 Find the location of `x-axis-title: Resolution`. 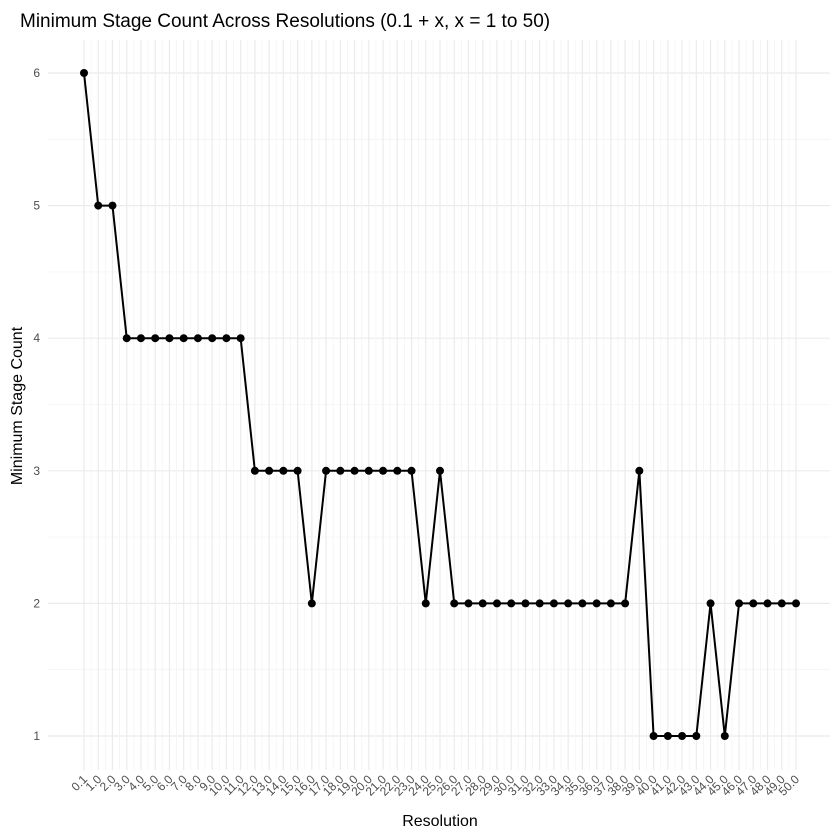

x-axis-title: Resolution is located at coordinates (440, 821).